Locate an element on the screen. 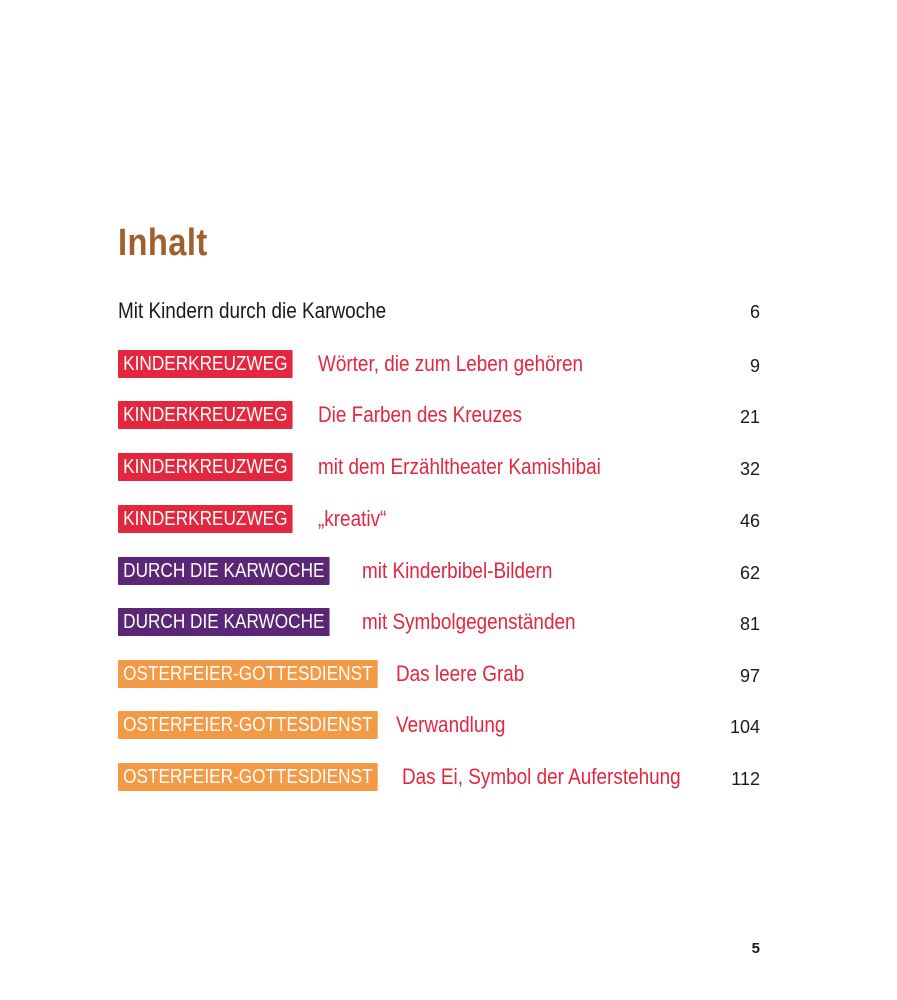  toc-entry-title: mit Symbolgegenständen is located at coordinates (469, 621).